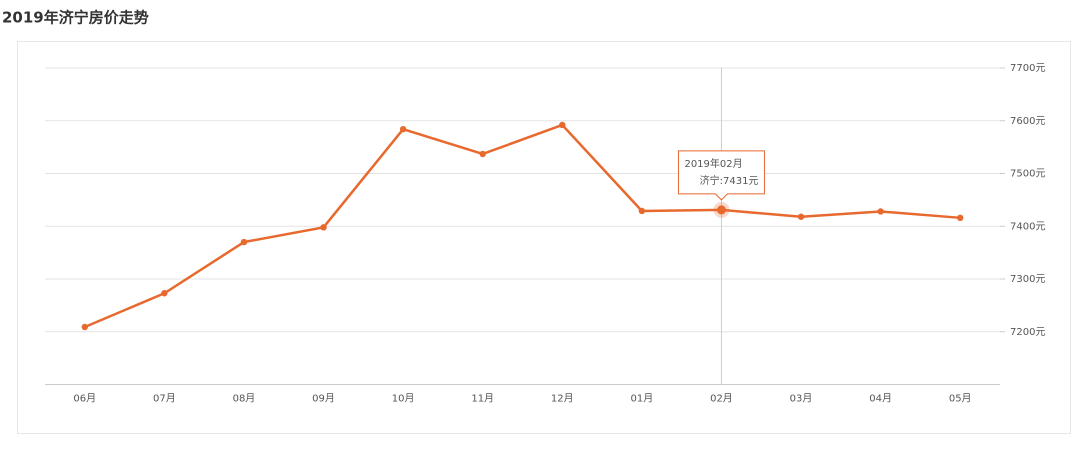 This screenshot has width=1080, height=455. I want to click on x-tick-label: 01月, so click(642, 399).